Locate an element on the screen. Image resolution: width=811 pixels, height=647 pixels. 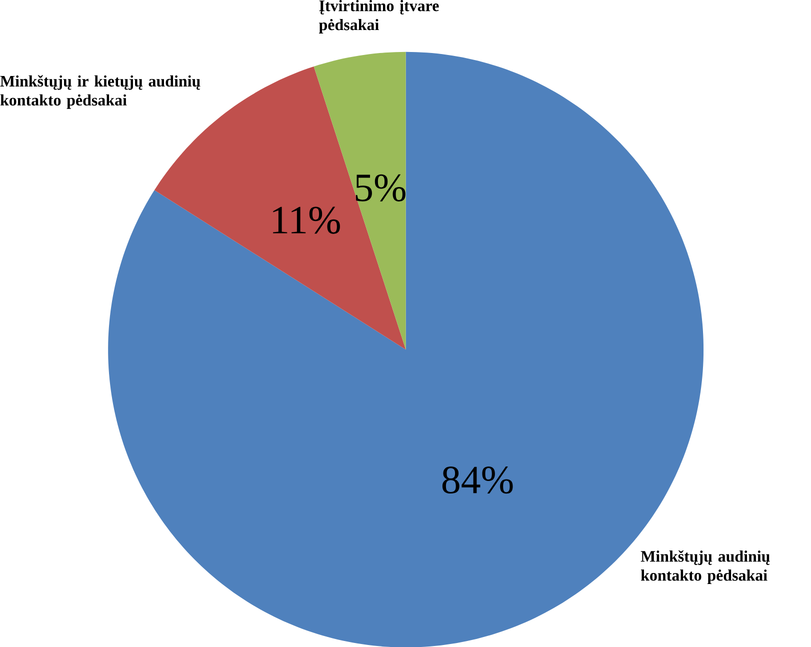
data-label: 5% is located at coordinates (381, 188).